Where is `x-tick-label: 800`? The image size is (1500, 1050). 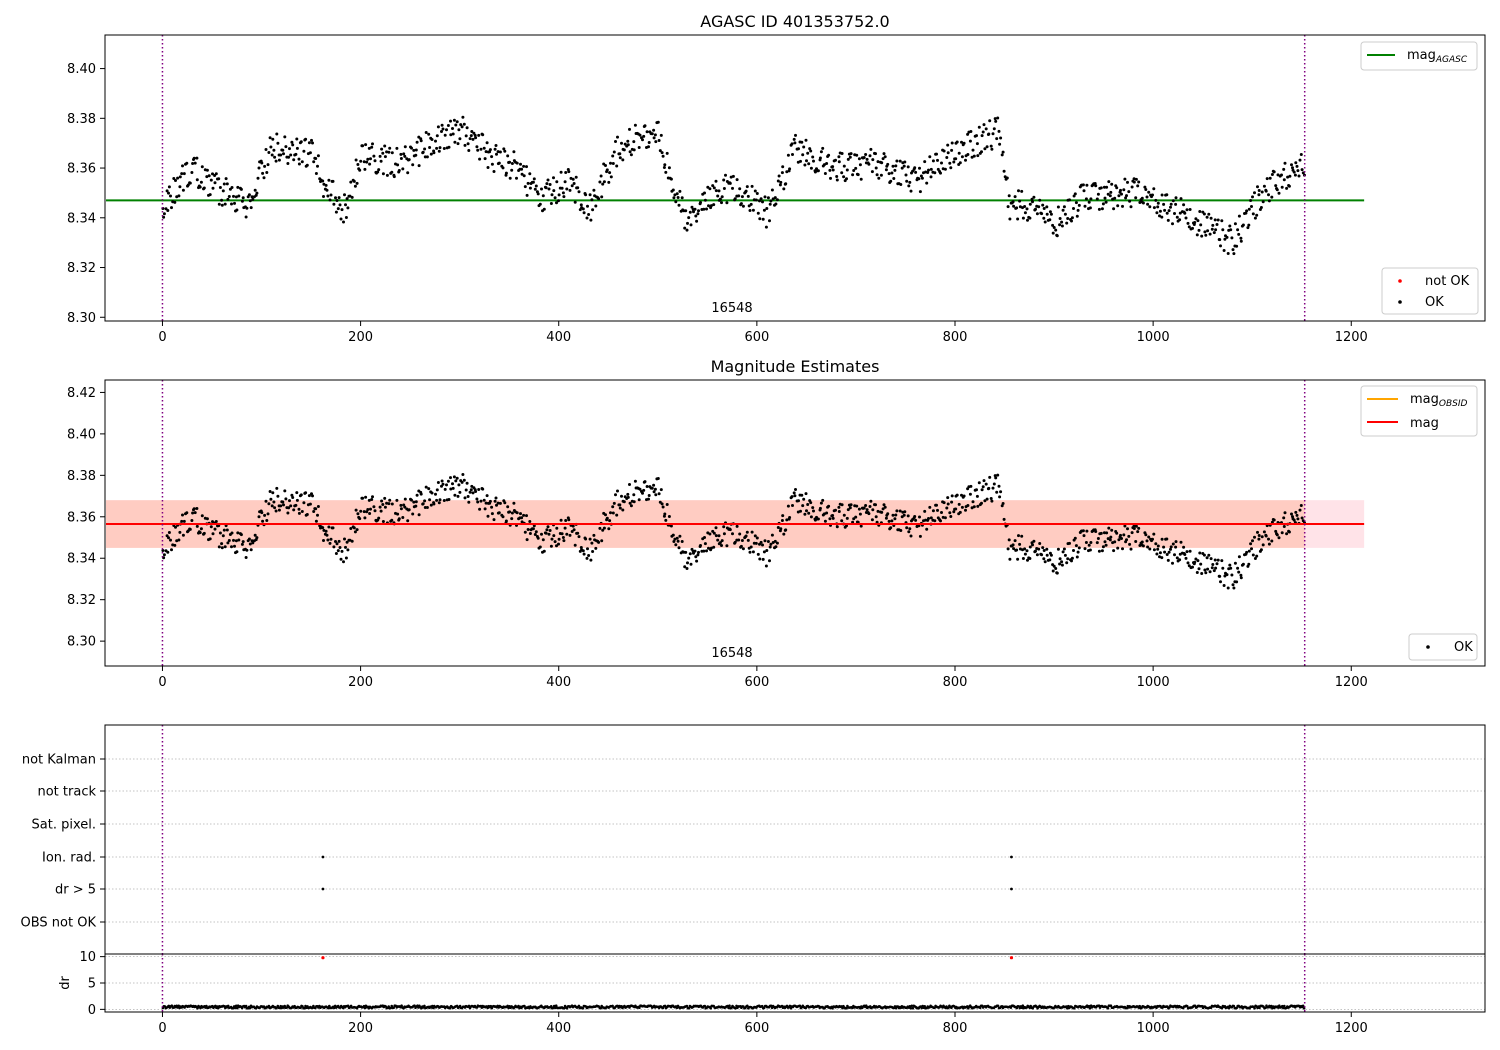 x-tick-label: 800 is located at coordinates (955, 337).